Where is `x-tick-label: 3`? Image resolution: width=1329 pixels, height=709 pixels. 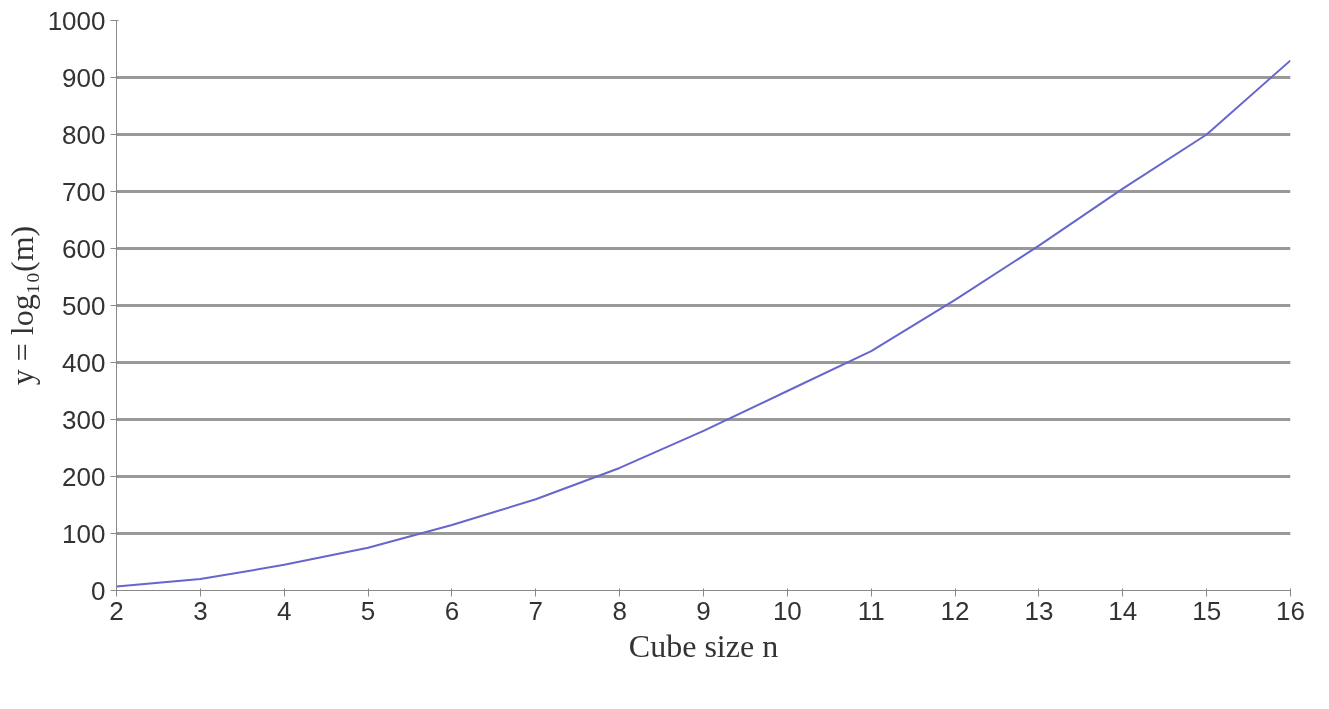 x-tick-label: 3 is located at coordinates (200, 610).